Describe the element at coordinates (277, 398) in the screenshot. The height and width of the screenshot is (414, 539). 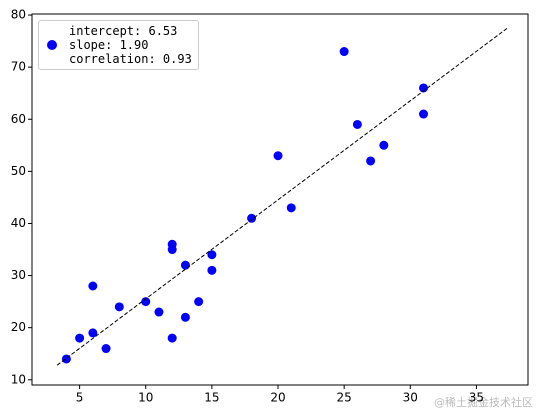
I see `x-tick-label: 20` at that location.